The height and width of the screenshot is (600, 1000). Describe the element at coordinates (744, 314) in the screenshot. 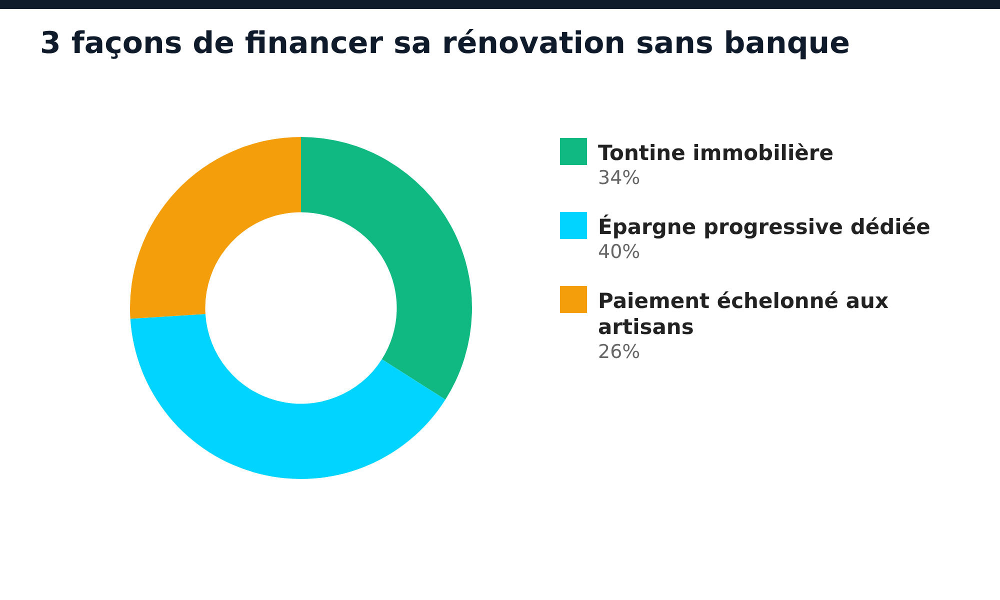

I see `legend-label: Paiement échelonné aux artisans` at that location.